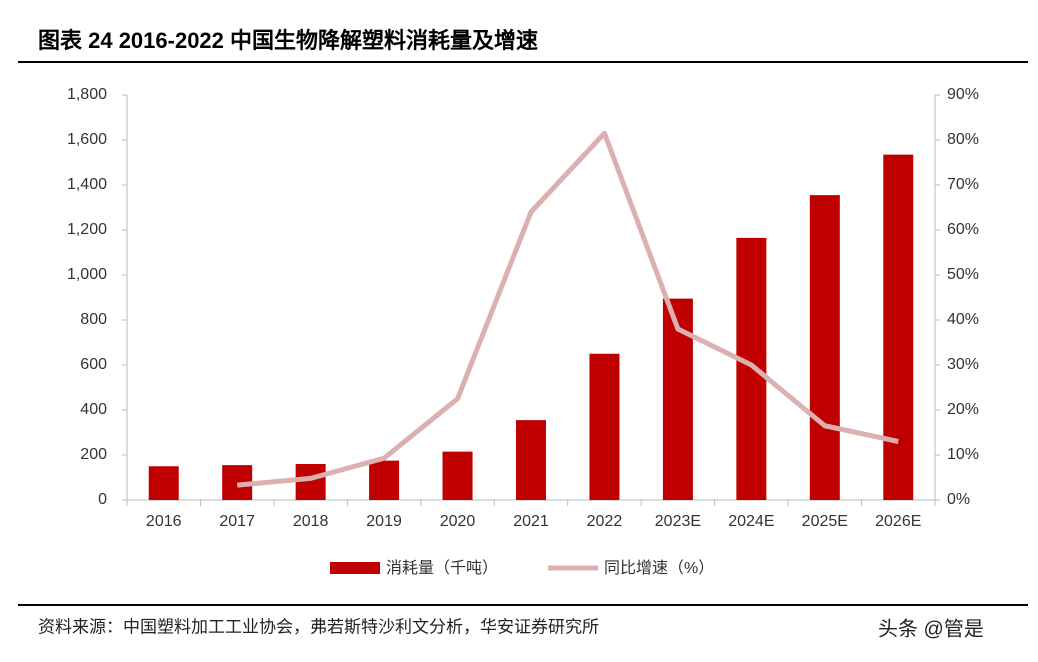 This screenshot has height=662, width=1038. Describe the element at coordinates (963, 139) in the screenshot. I see `y2-tick-label: 80%` at that location.